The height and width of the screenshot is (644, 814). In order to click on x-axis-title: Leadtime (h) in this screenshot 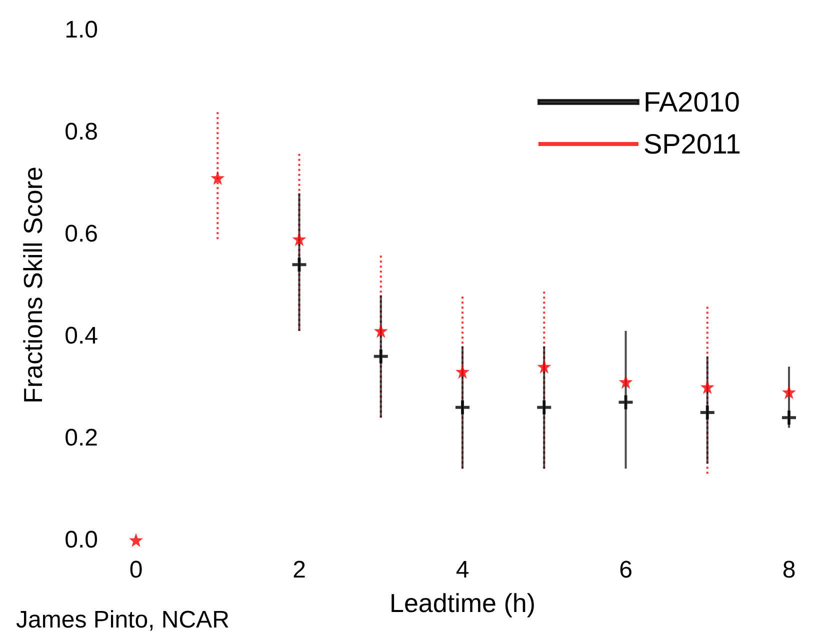, I will do `click(463, 603)`.